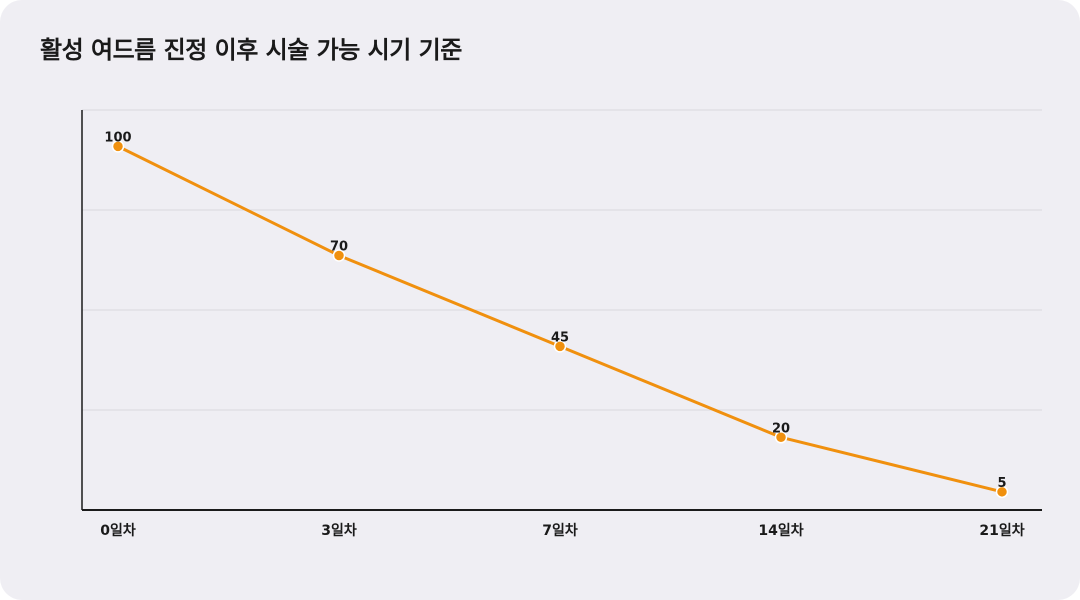  Describe the element at coordinates (781, 428) in the screenshot. I see `data-label: 20` at that location.